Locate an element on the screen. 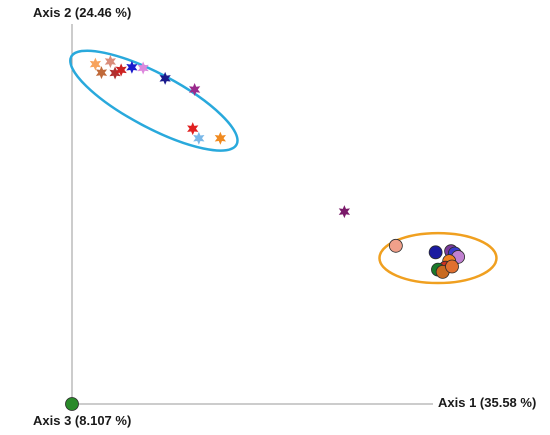  axis-3-label: Axis 3 (8.107 %) is located at coordinates (82, 420).